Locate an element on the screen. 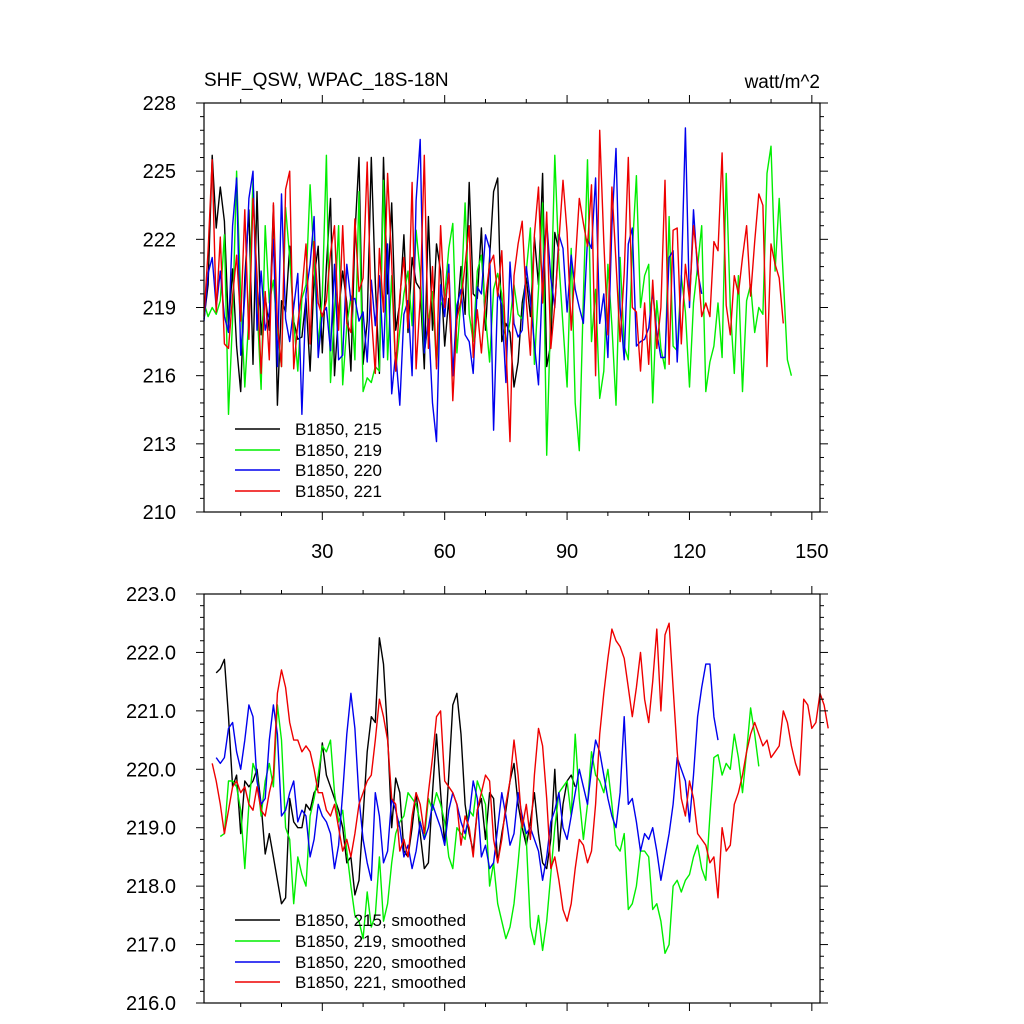 Image resolution: width=1024 pixels, height=1024 pixels. legend-label-221-smoothed: B1850, 221, smoothed is located at coordinates (380, 982).